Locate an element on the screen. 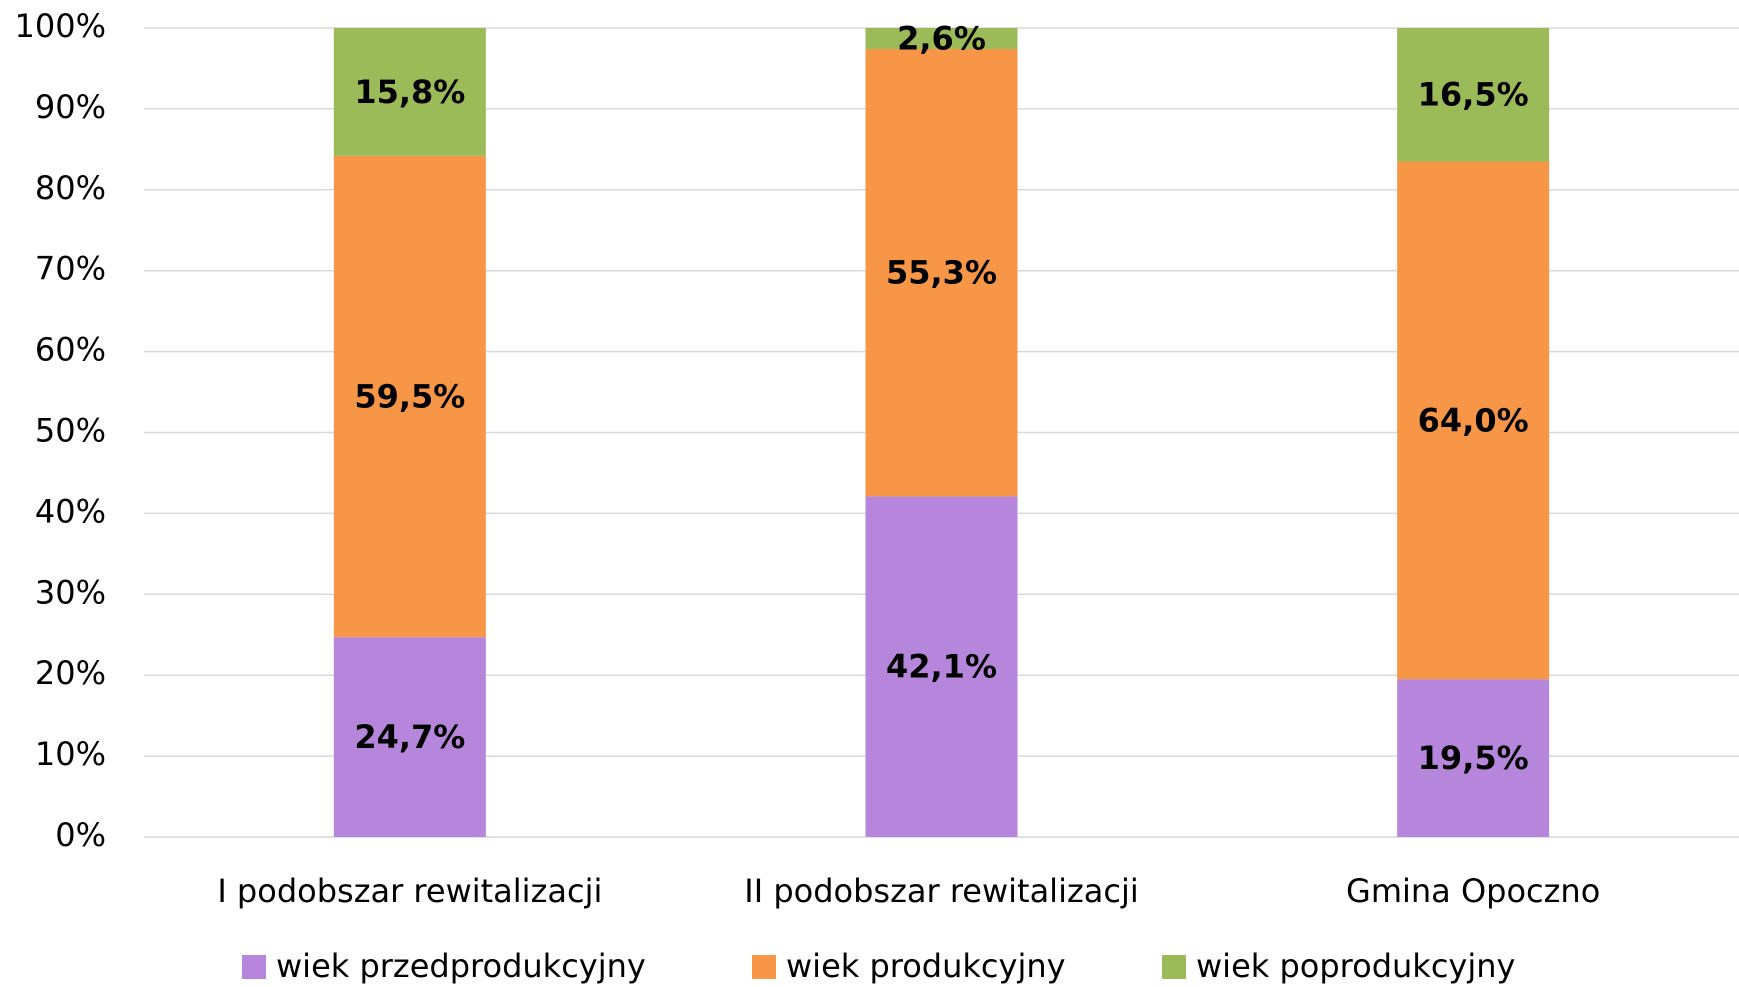  legend-label: wiek produkcyjny is located at coordinates (926, 966).